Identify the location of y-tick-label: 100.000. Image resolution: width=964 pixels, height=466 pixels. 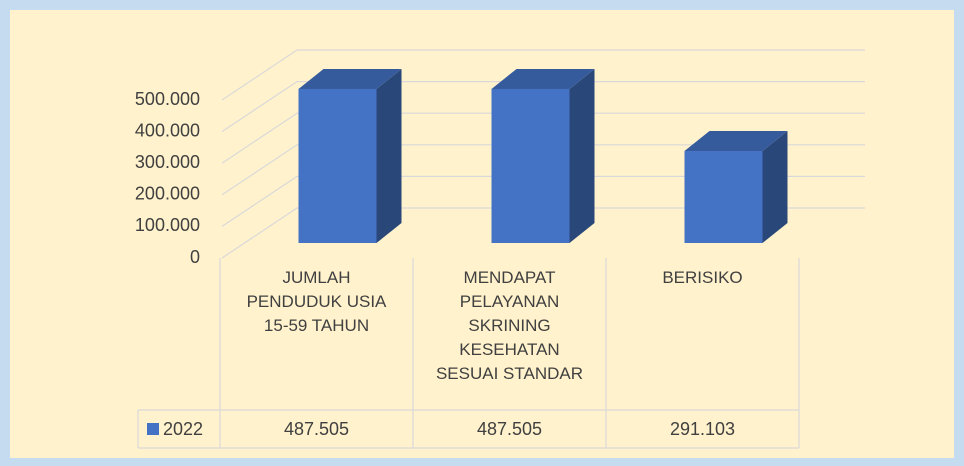
(167, 225).